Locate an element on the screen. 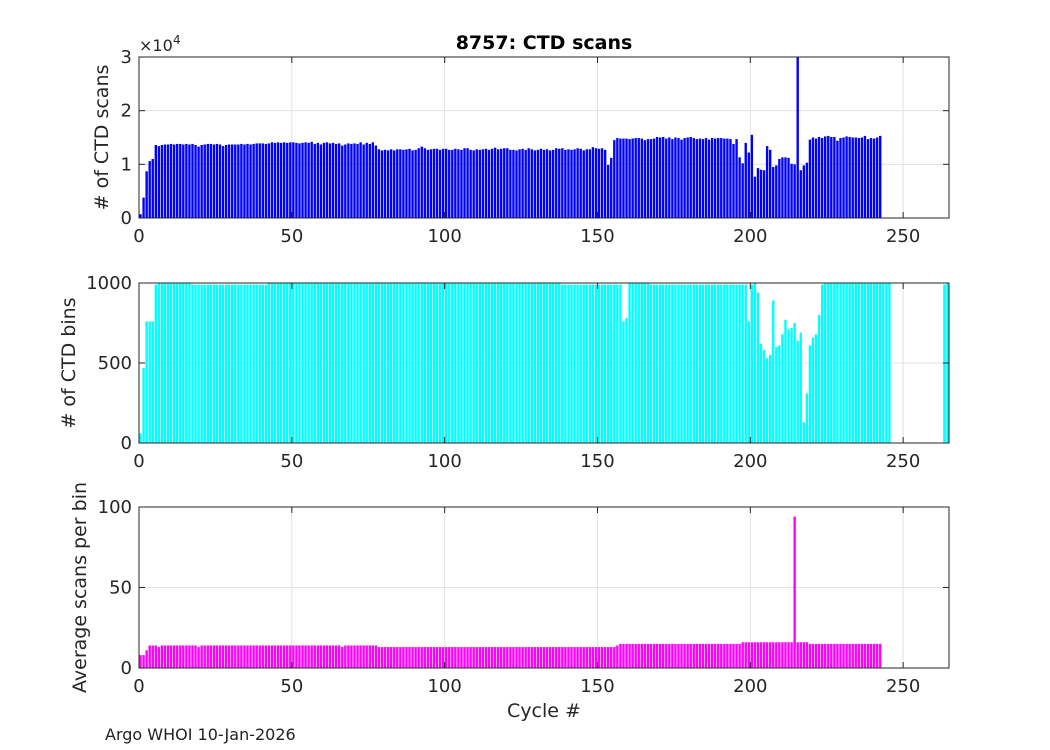 The image size is (1050, 750). x-tick-label: 50 is located at coordinates (291, 236).